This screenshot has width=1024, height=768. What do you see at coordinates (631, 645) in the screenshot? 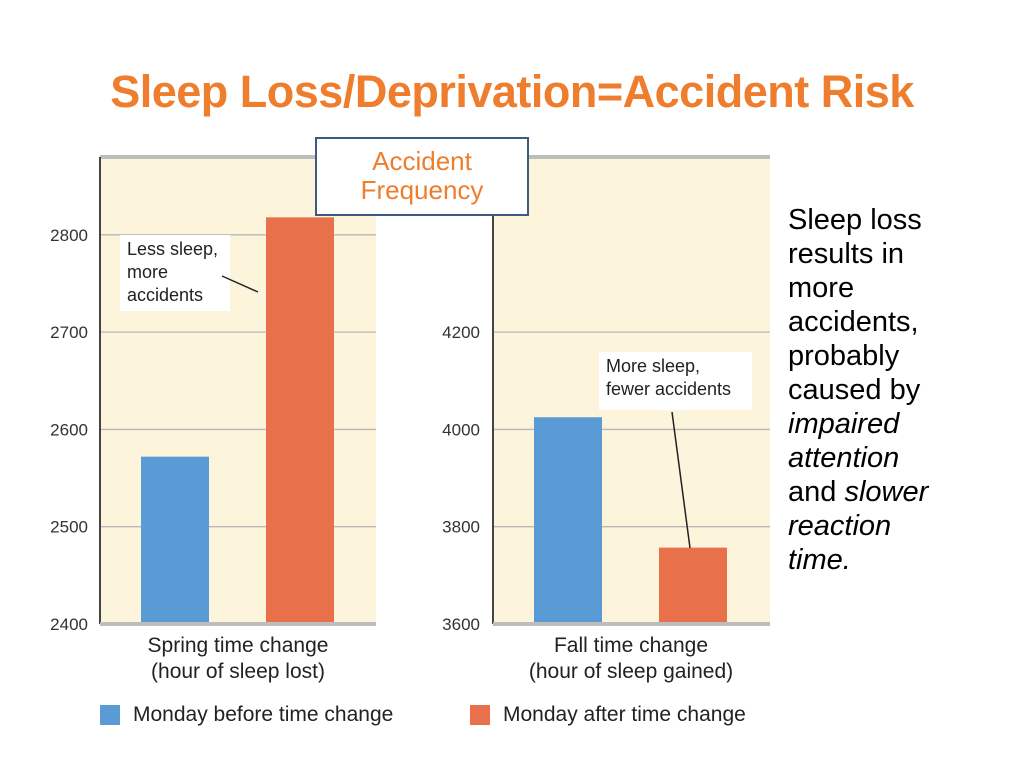
I see `x-axis-label: Fall time change` at bounding box center [631, 645].